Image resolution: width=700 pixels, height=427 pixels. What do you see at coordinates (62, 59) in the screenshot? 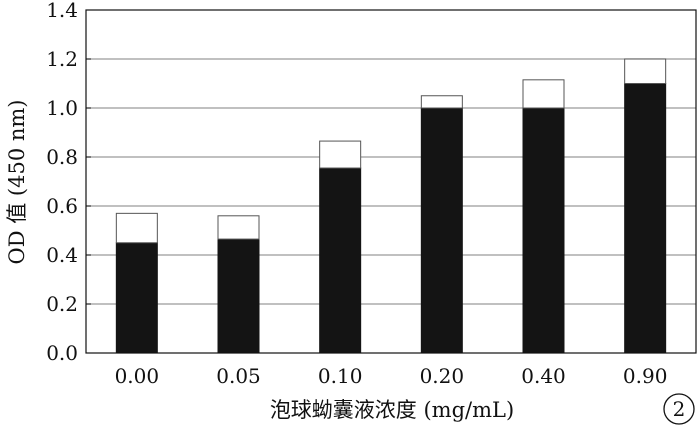
I see `y-tick-label: 1.2` at bounding box center [62, 59].